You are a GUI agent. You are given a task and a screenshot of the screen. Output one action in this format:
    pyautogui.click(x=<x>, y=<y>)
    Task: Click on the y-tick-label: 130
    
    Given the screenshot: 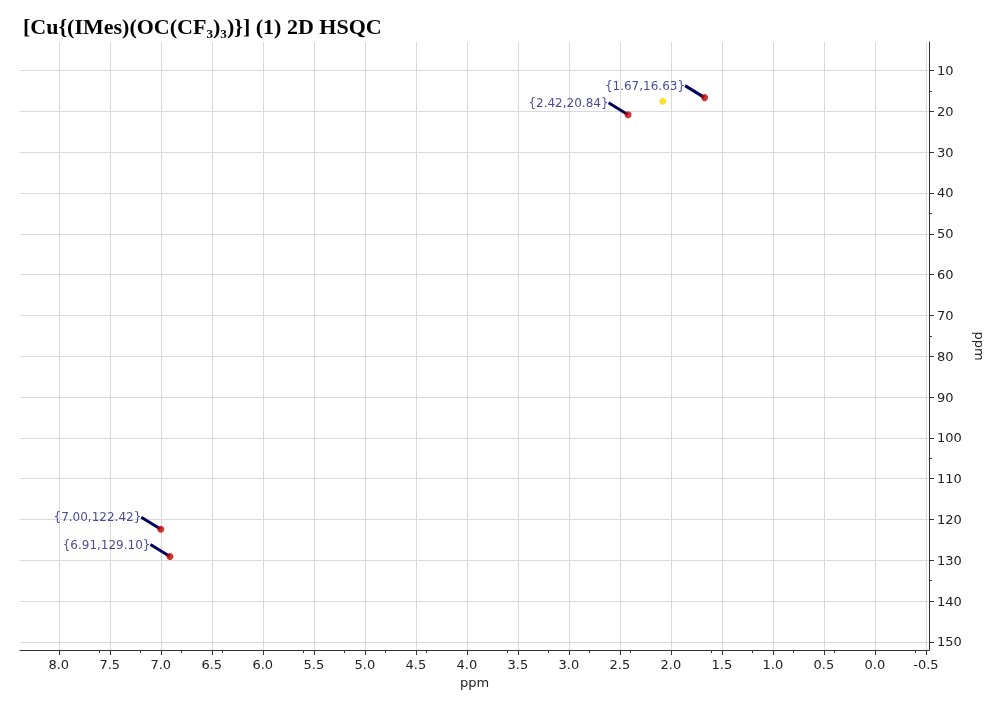 What is the action you would take?
    pyautogui.click(x=949, y=560)
    